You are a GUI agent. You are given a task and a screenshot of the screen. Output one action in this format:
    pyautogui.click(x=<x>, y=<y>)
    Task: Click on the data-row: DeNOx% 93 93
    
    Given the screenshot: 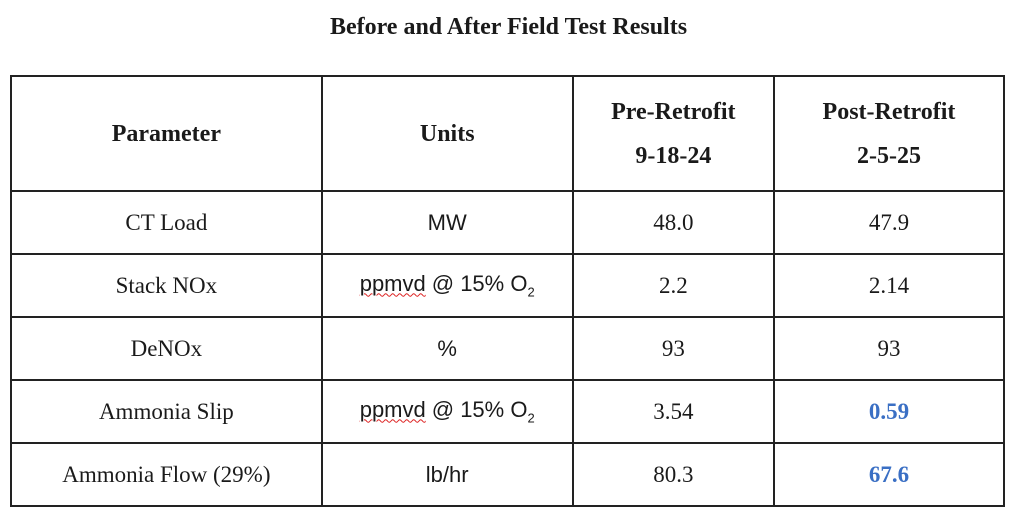 What is the action you would take?
    pyautogui.click(x=508, y=348)
    